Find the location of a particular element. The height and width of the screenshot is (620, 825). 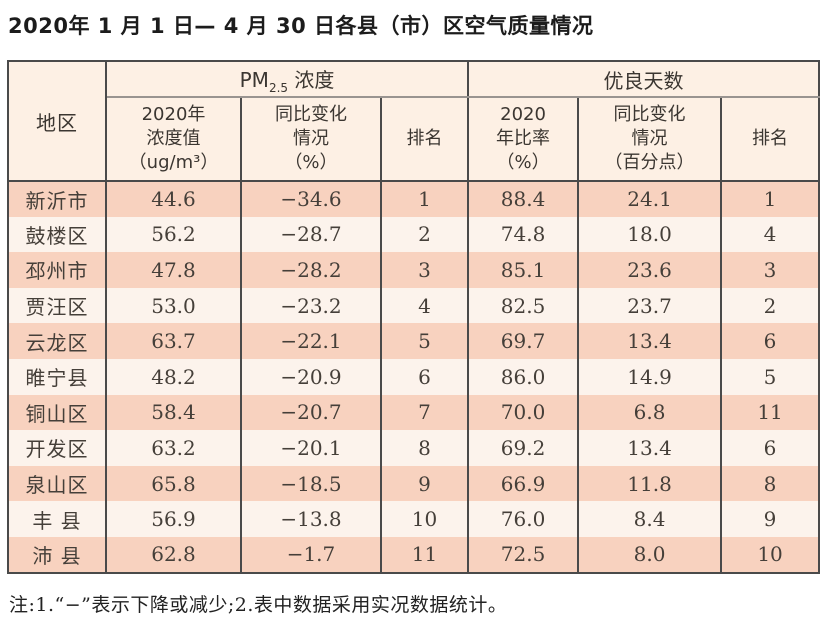

pm-value-cell: 56.2 is located at coordinates (173, 234).